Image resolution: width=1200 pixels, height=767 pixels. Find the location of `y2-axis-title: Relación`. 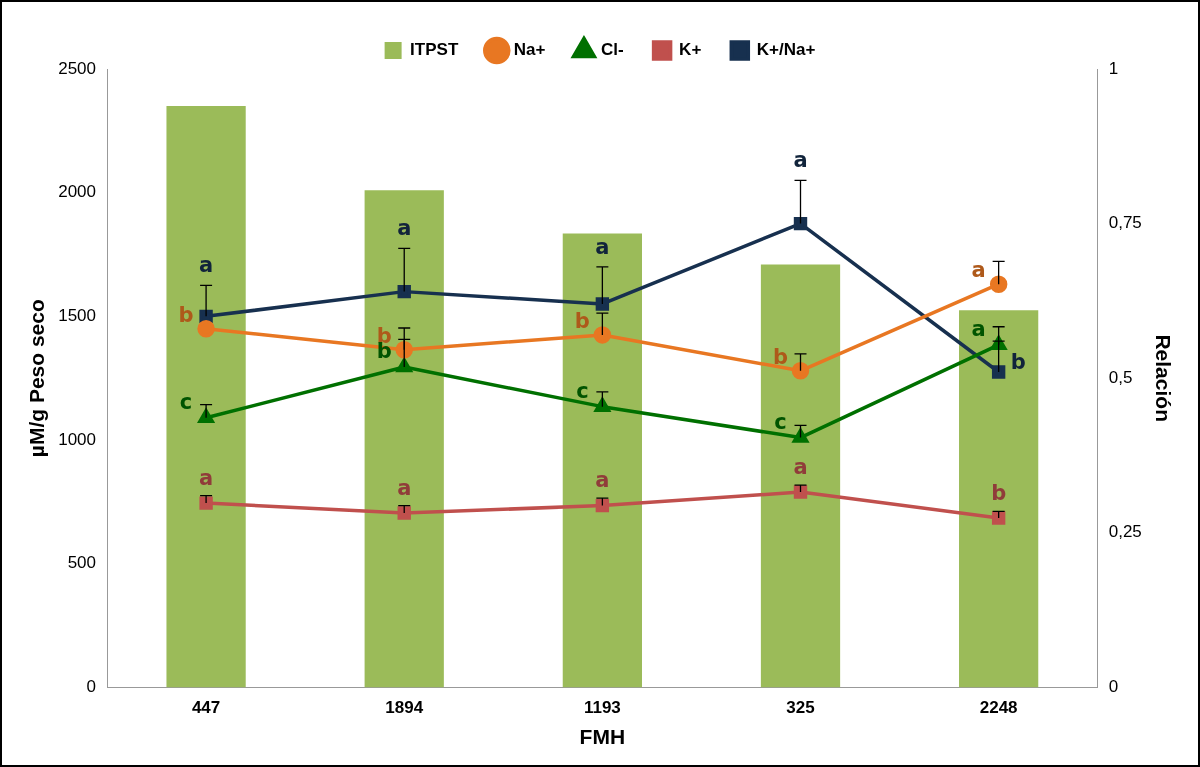

y2-axis-title: Relación is located at coordinates (1163, 378).